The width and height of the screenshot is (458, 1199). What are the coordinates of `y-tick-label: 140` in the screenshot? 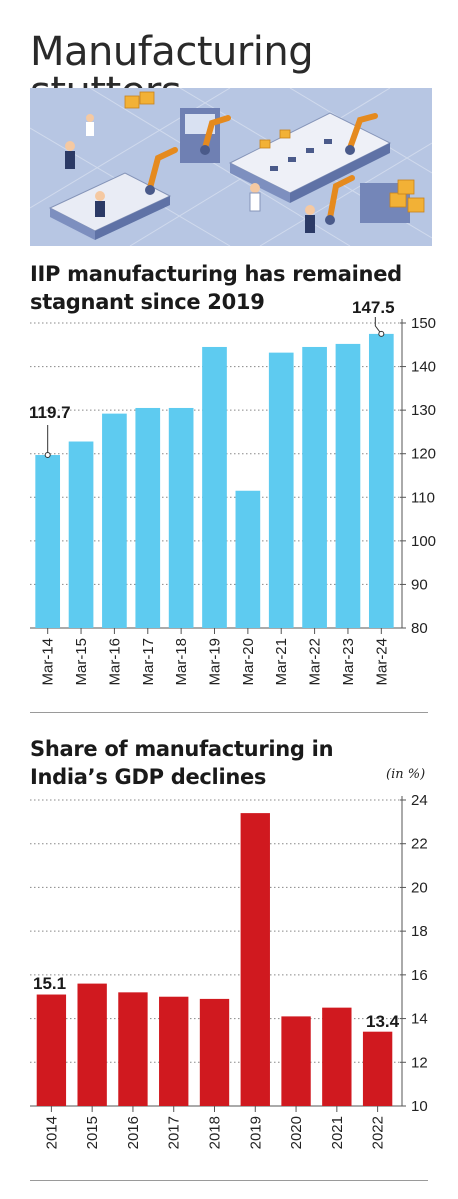 It's located at (423, 367).